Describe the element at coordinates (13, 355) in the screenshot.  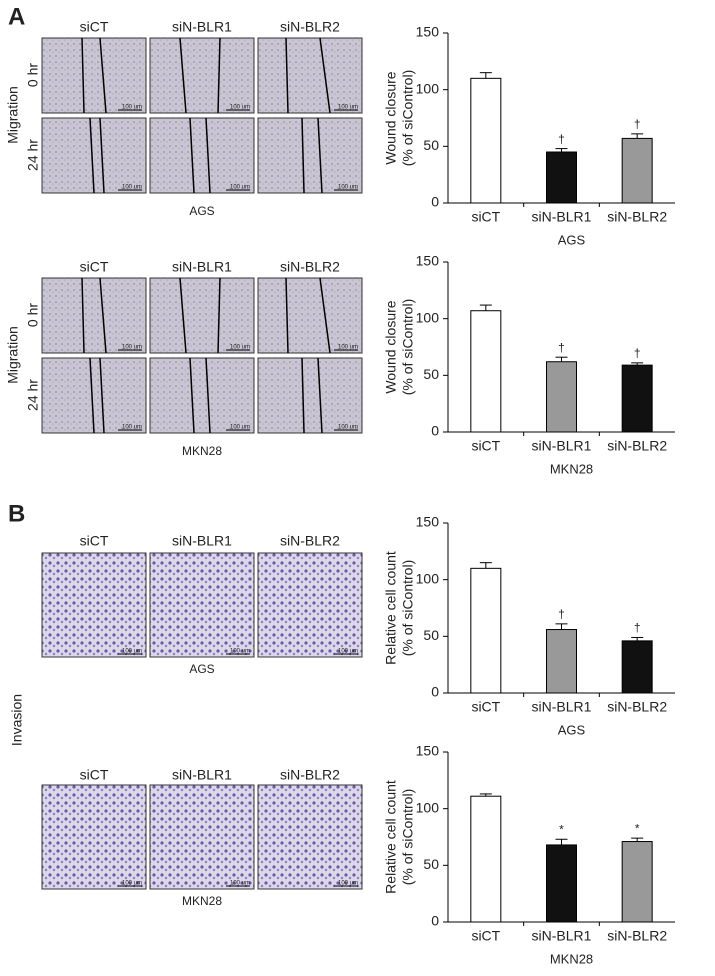
I see `row-label: Migration` at that location.